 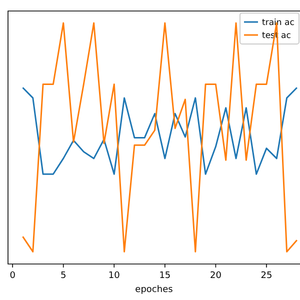 I want to click on x-tick-label: 15, so click(x=165, y=276).